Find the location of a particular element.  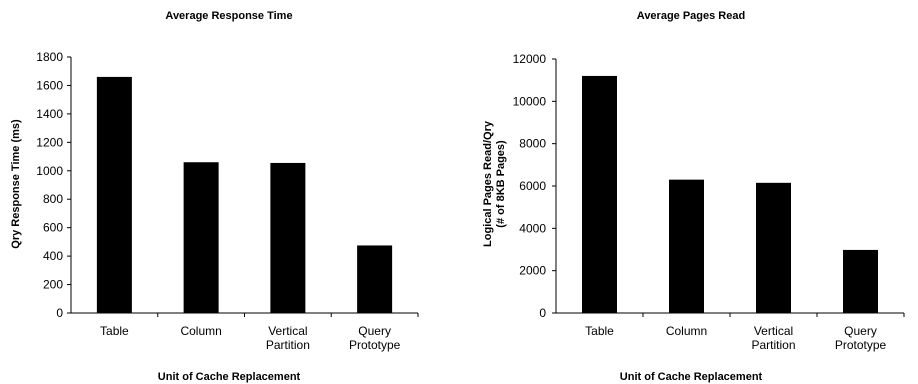

y-tick-label: 6000 is located at coordinates (532, 186).